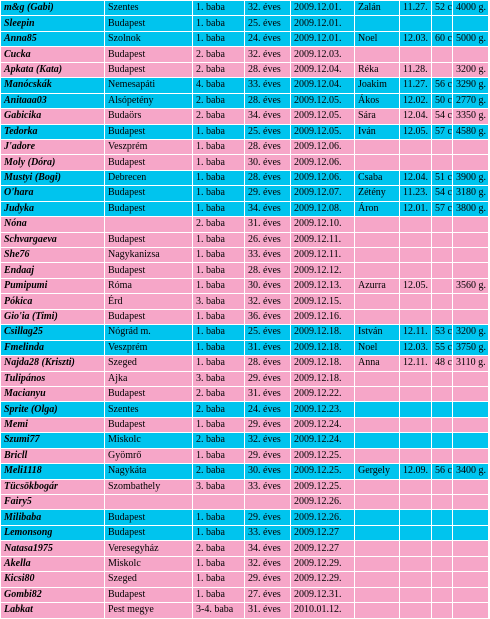 The height and width of the screenshot is (619, 490). Describe the element at coordinates (322, 85) in the screenshot. I see `due-date-cell: 2009.12.04.` at that location.